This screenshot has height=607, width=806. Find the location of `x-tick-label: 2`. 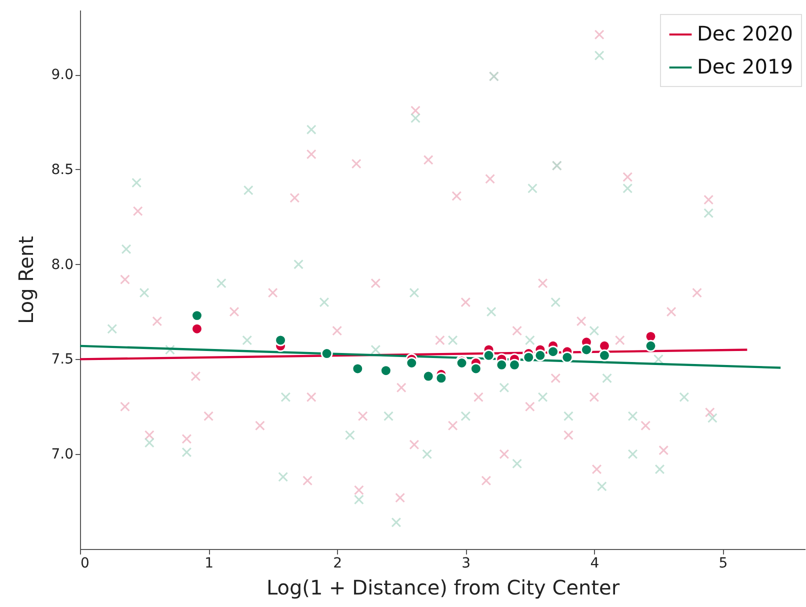

x-tick-label: 2 is located at coordinates (337, 564).